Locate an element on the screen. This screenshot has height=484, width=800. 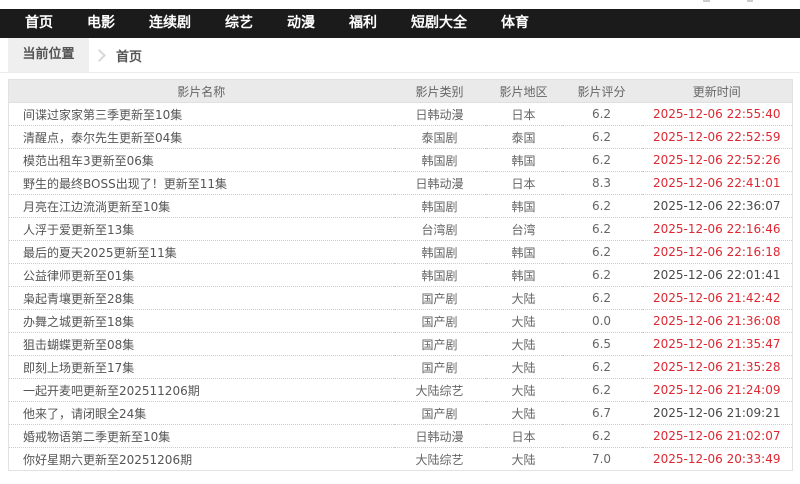
movie-updated-cell: 2025-12-06 22:36:07 is located at coordinates (717, 206).